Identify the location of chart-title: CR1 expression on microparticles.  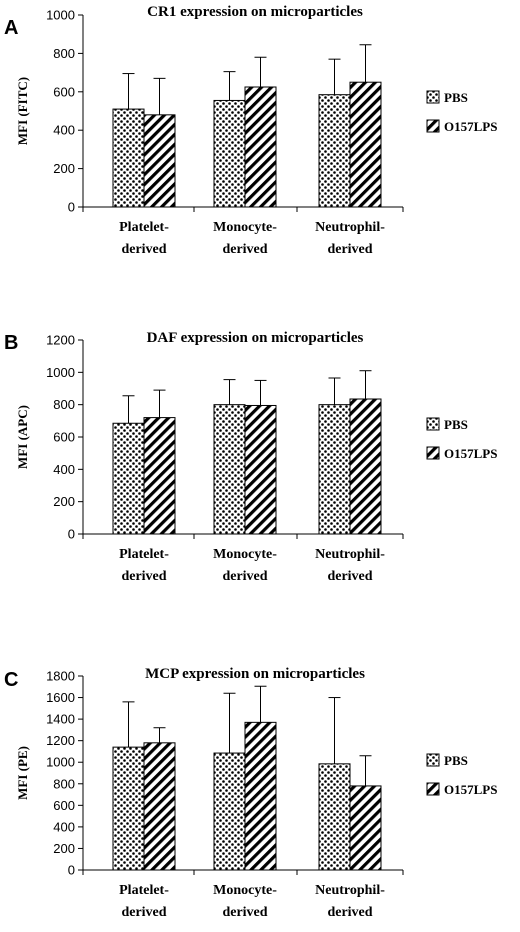
(255, 12).